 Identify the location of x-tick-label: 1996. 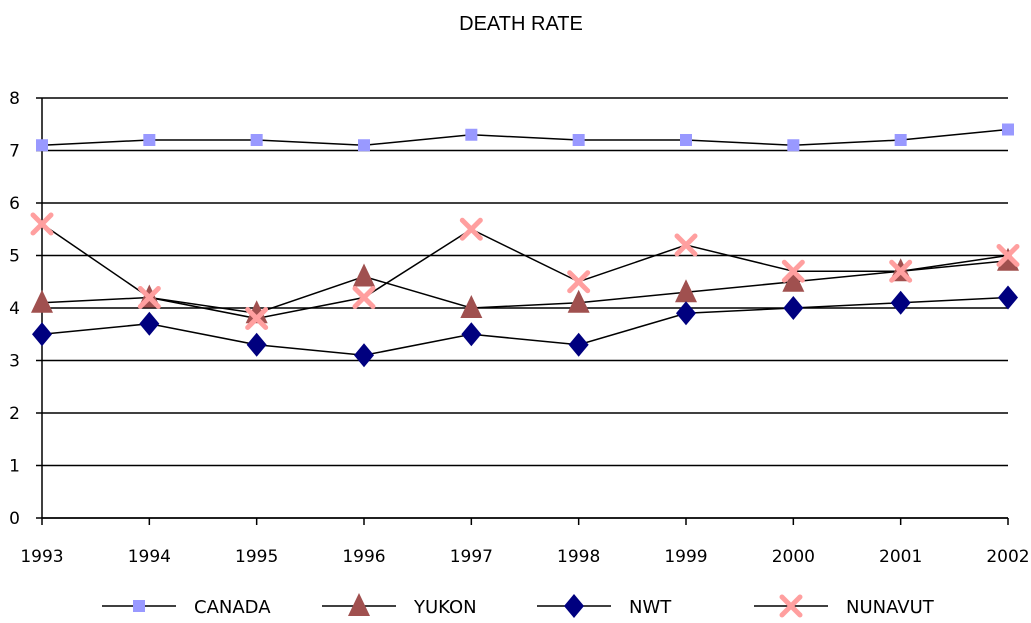
(363, 557).